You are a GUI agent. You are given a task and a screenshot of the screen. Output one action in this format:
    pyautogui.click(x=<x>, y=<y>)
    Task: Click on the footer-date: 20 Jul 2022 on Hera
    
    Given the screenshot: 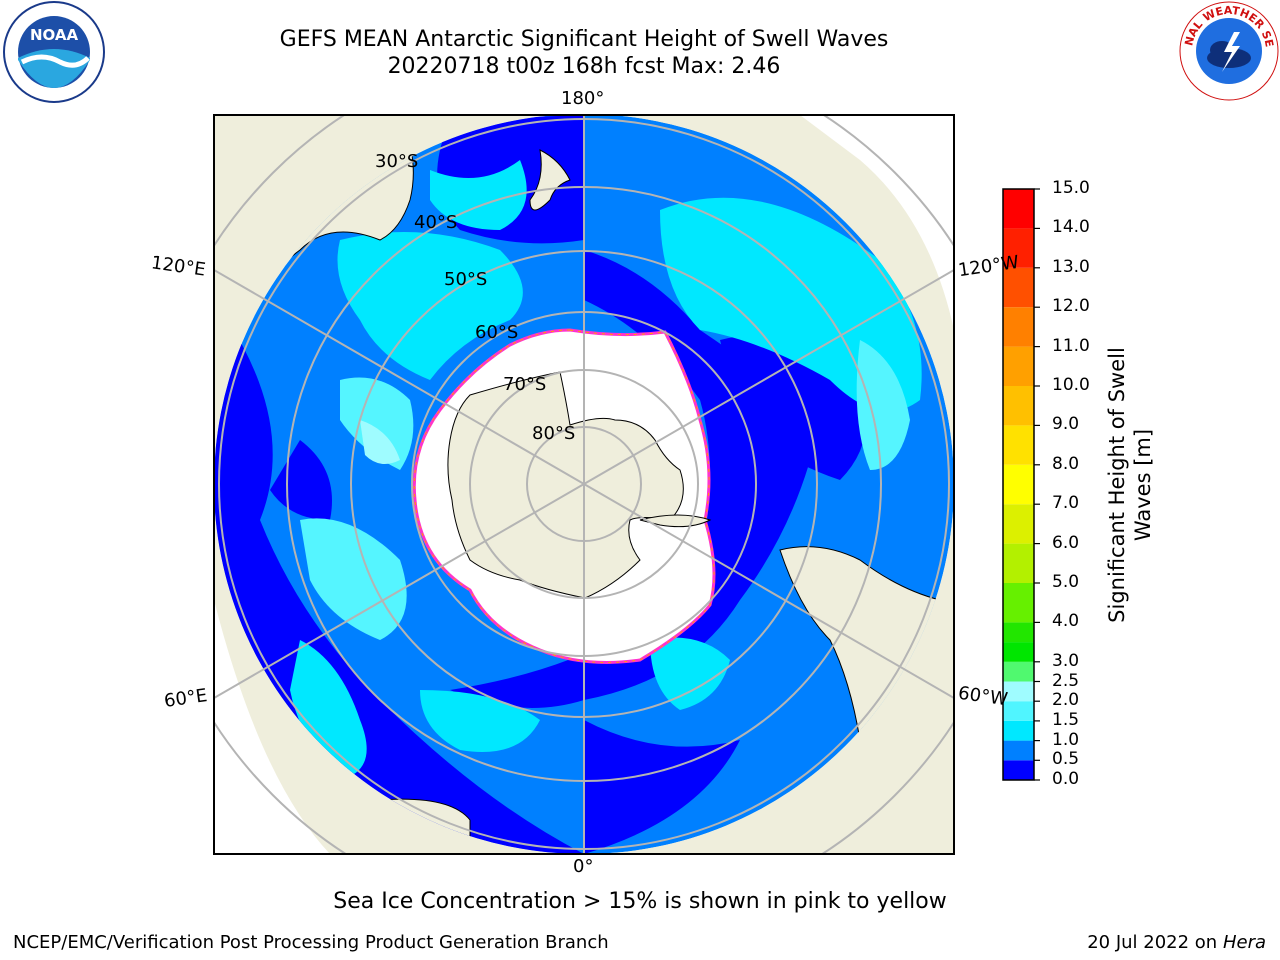 What is the action you would take?
    pyautogui.click(x=1176, y=942)
    